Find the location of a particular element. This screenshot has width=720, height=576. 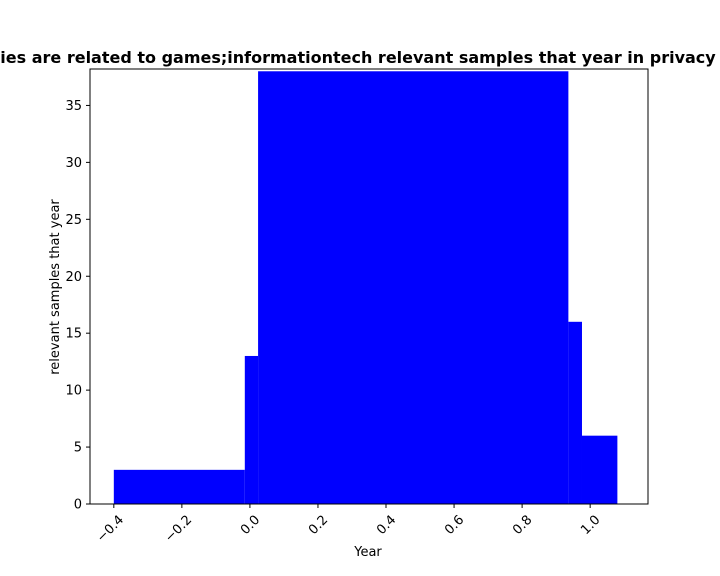

y-tick-label: 25 is located at coordinates (73, 220).